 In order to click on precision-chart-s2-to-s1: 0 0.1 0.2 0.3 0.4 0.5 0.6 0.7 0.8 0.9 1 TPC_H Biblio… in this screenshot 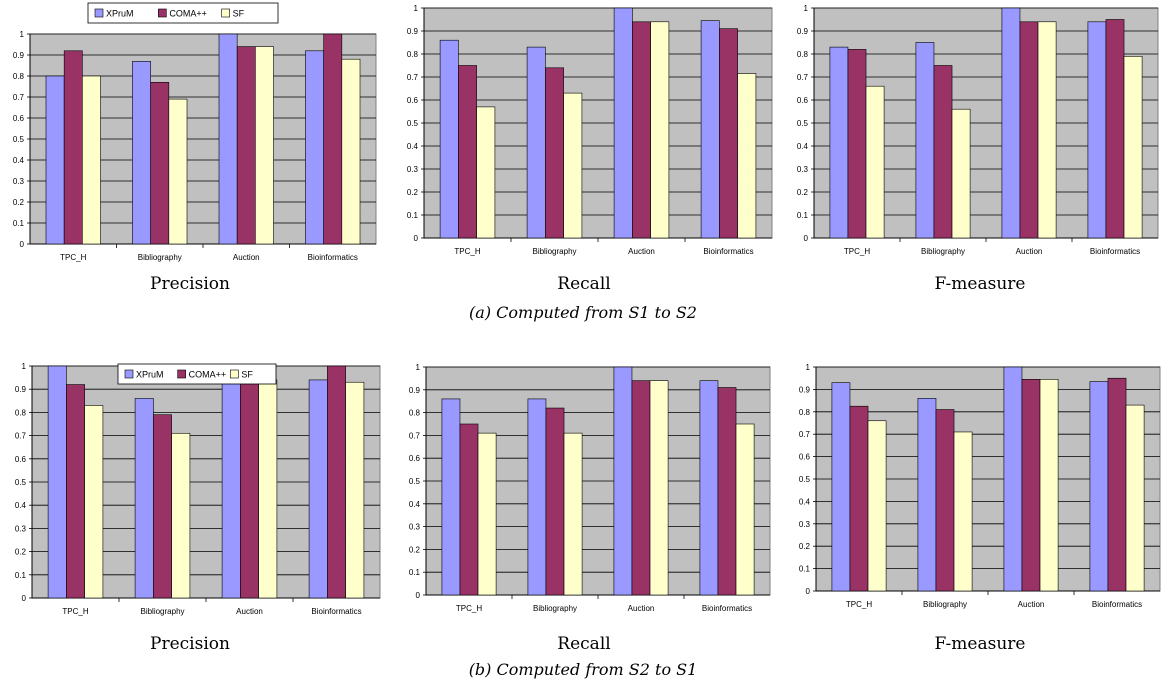, I will do `click(198, 489)`.